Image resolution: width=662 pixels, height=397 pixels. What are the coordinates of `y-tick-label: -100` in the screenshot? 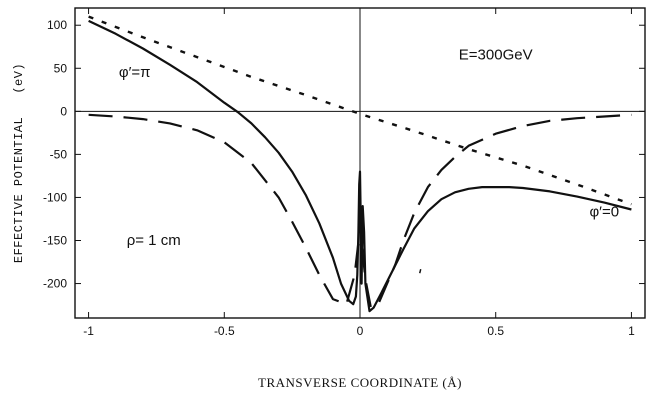 It's located at (55, 197).